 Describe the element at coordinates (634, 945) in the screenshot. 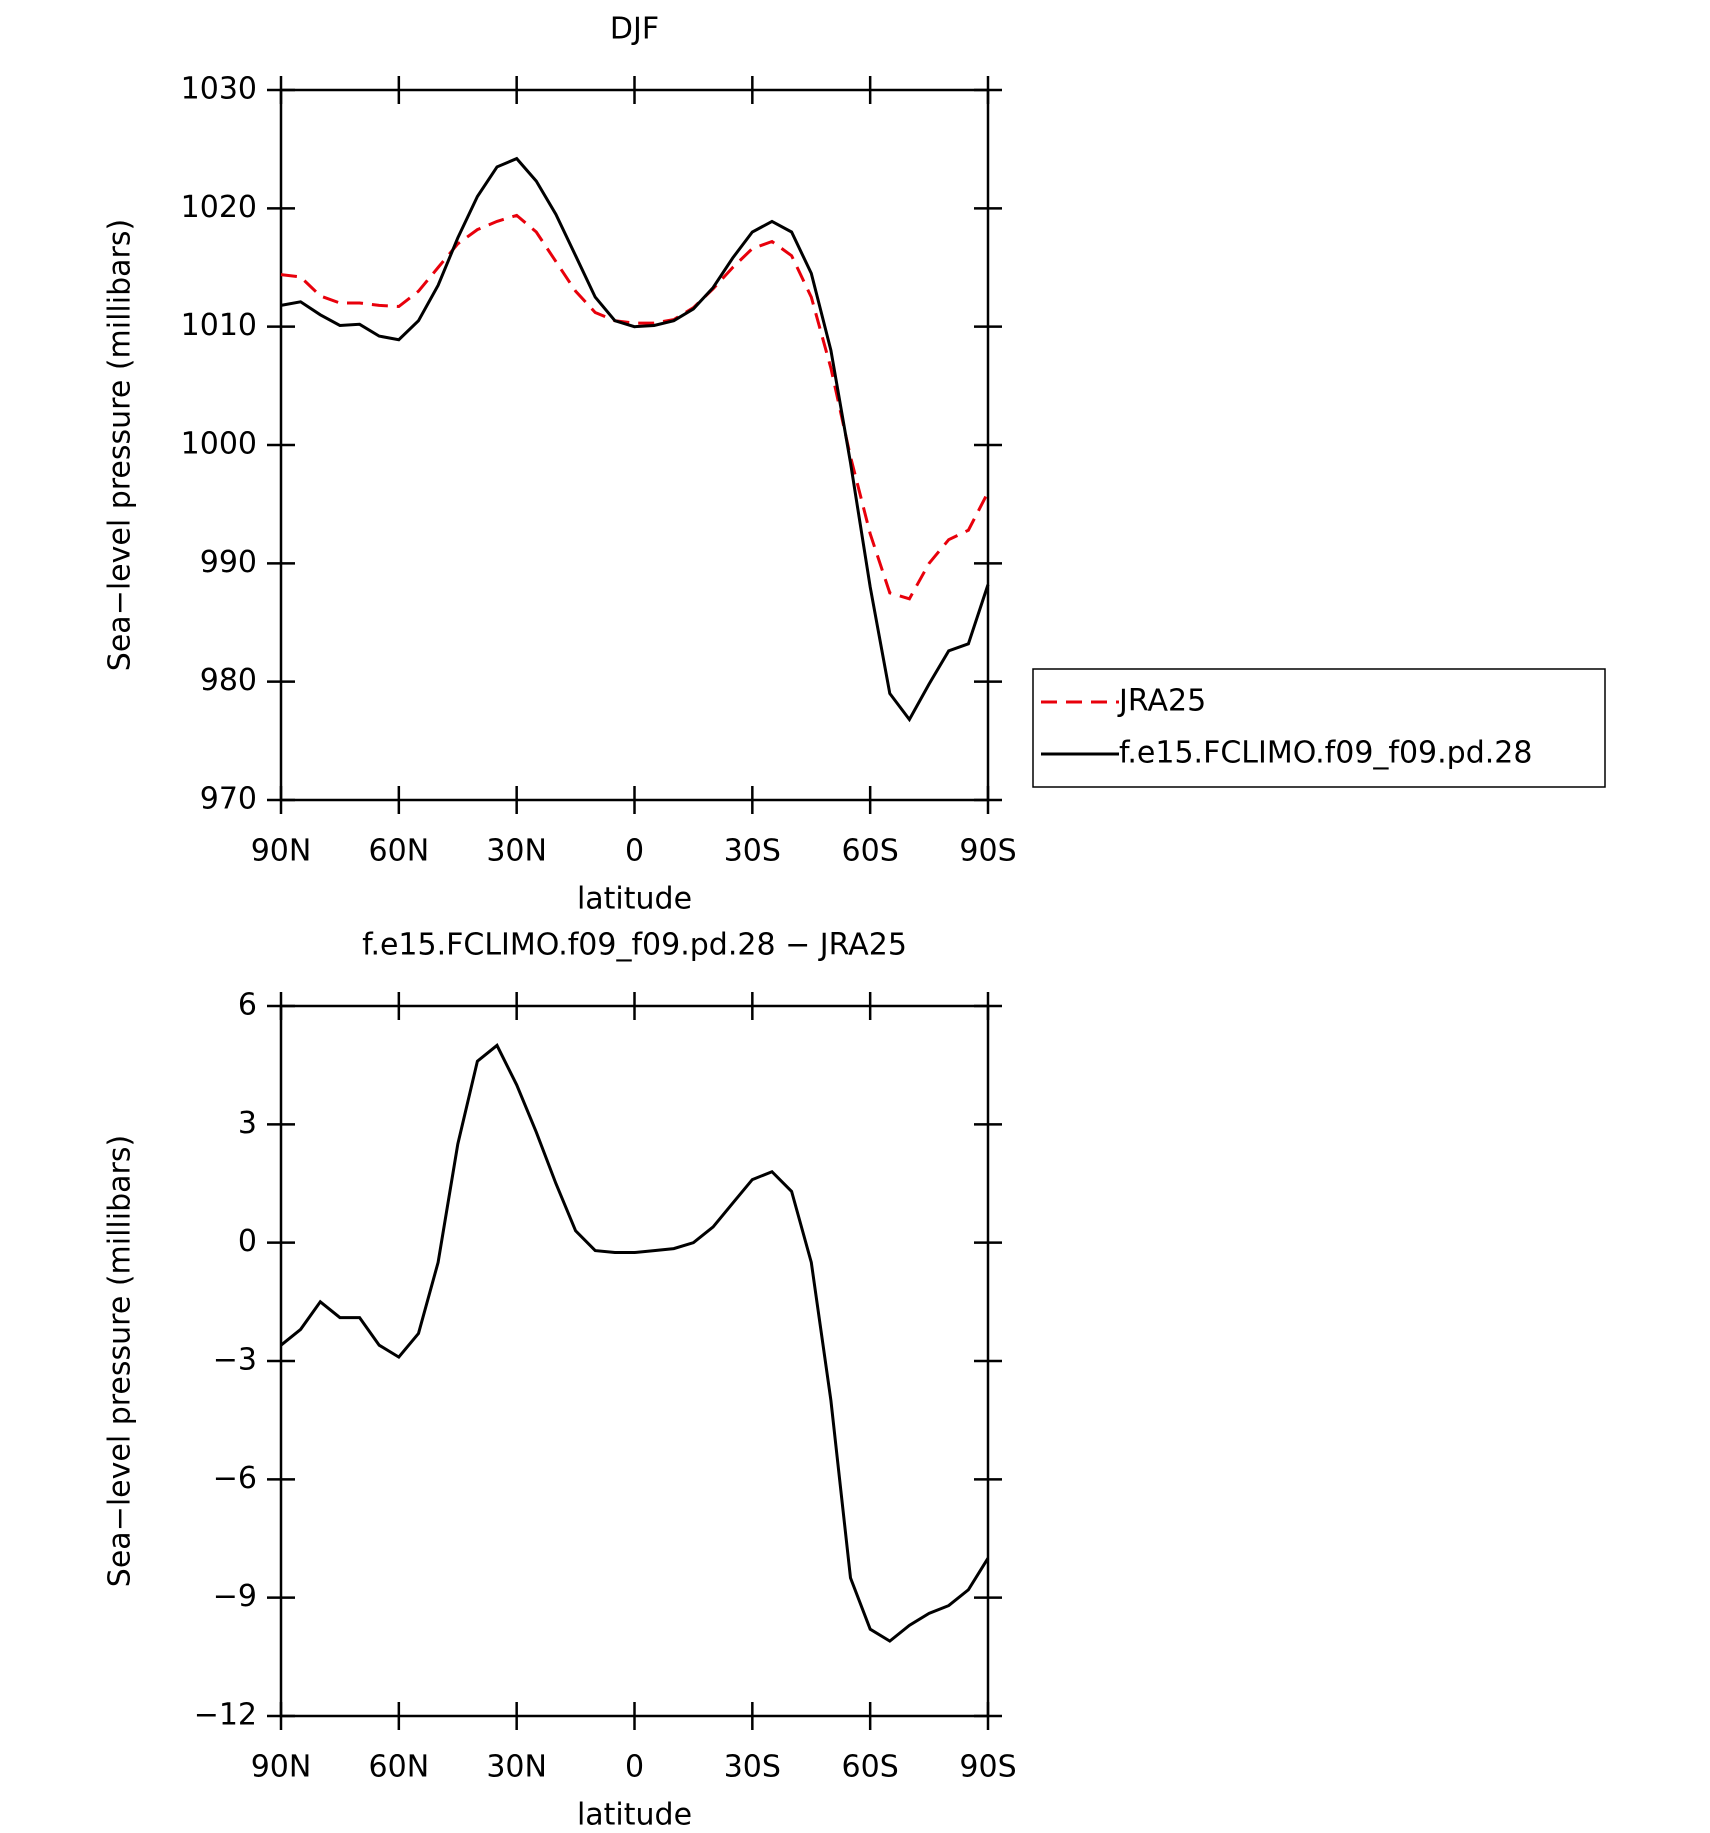

I see `chart-title: f.e15.FCLIMO.f09_f09.pd.28 − JRA25` at that location.